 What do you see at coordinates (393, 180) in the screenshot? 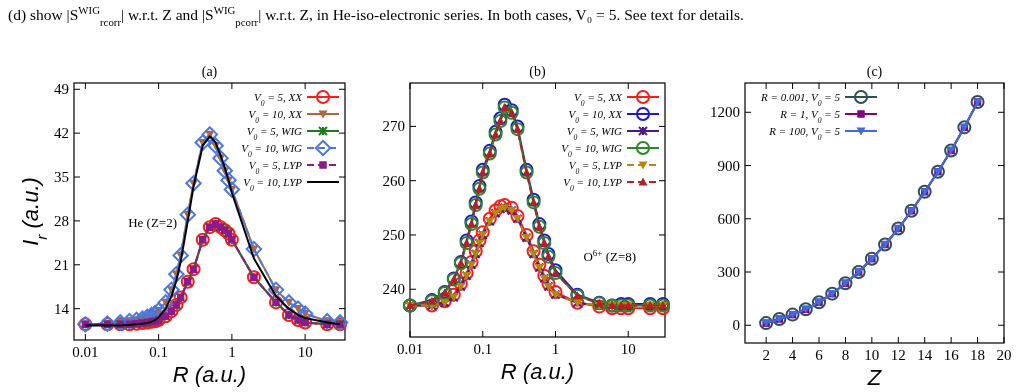
I see `y-tick-label: 260` at bounding box center [393, 180].